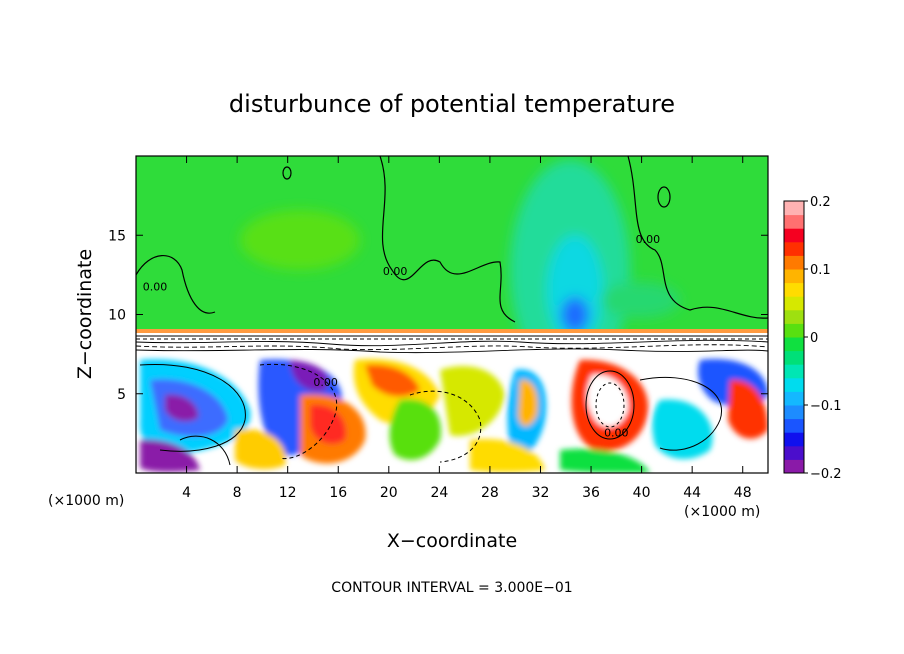 This screenshot has width=904, height=654. What do you see at coordinates (85, 314) in the screenshot?
I see `y-axis-label: Z−coordinate` at bounding box center [85, 314].